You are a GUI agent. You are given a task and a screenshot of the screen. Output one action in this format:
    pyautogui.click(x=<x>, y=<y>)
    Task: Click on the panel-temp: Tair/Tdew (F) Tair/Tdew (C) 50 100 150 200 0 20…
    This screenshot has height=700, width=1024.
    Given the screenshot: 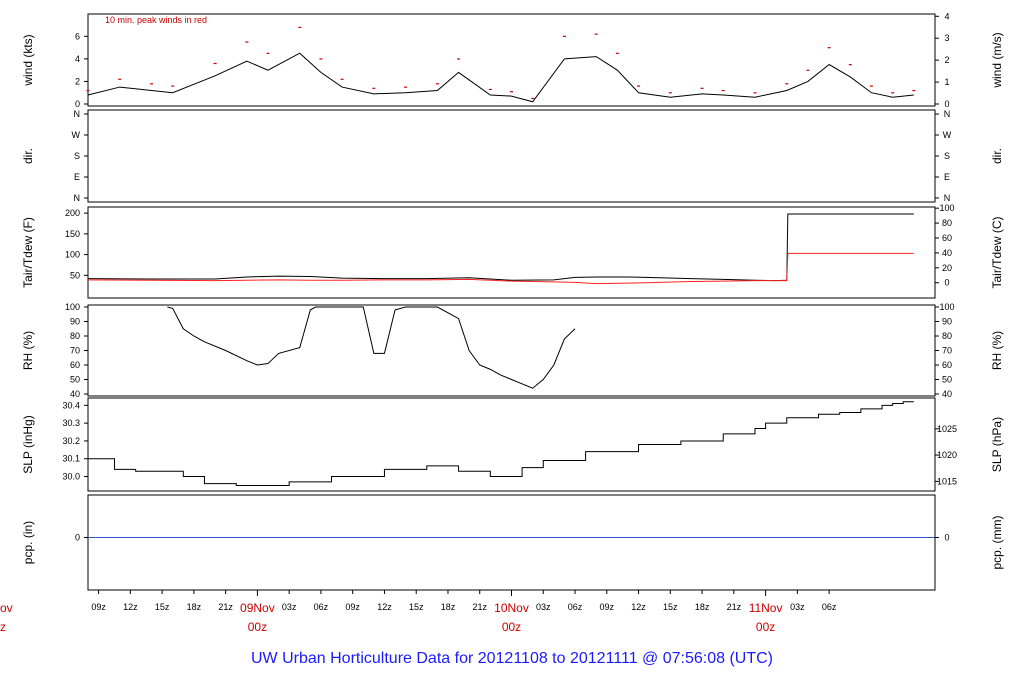 What is the action you would take?
    pyautogui.click(x=512, y=251)
    